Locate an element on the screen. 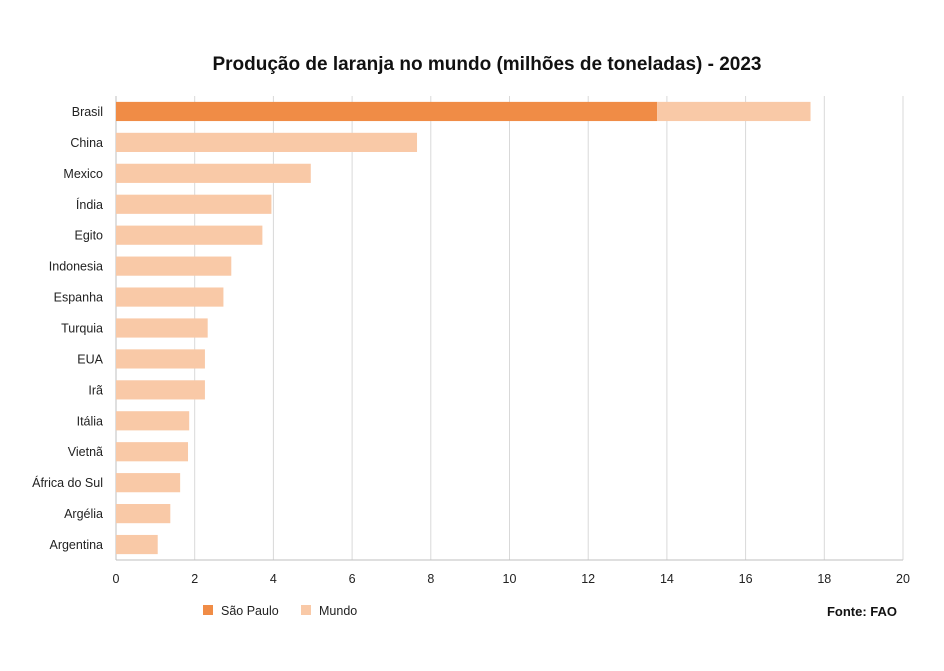 This screenshot has height=671, width=944. legend: São Paulo Mundo is located at coordinates (280, 611).